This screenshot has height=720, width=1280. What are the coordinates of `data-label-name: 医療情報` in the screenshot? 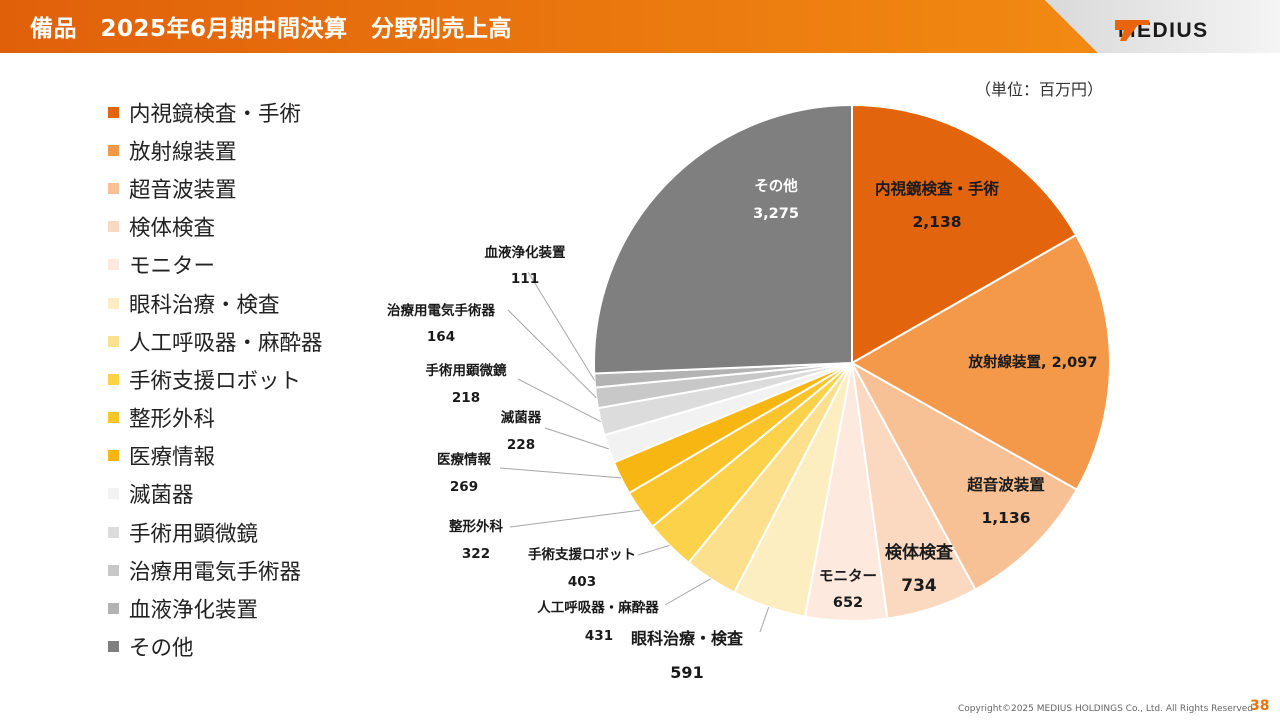 It's located at (464, 459).